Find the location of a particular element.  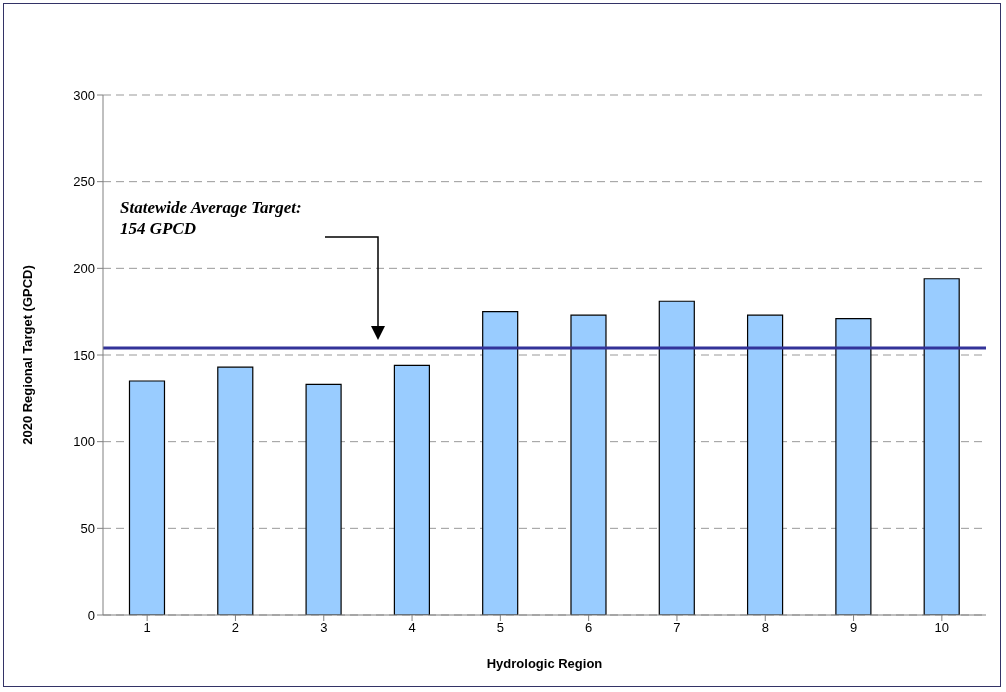

x-tick-label: 4 is located at coordinates (412, 628).